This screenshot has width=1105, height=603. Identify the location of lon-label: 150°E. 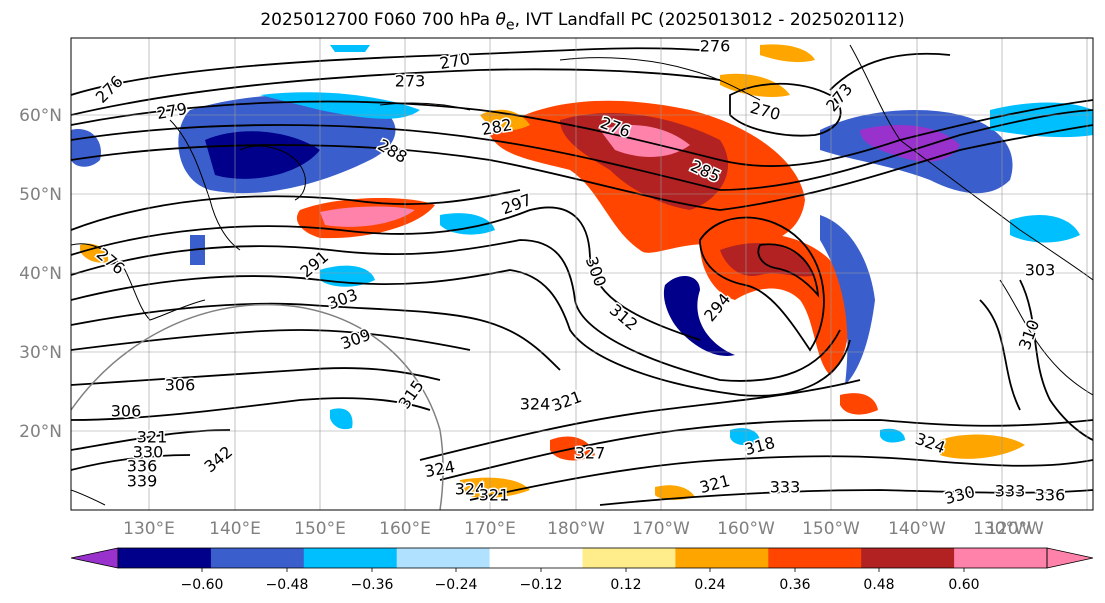
(320, 529).